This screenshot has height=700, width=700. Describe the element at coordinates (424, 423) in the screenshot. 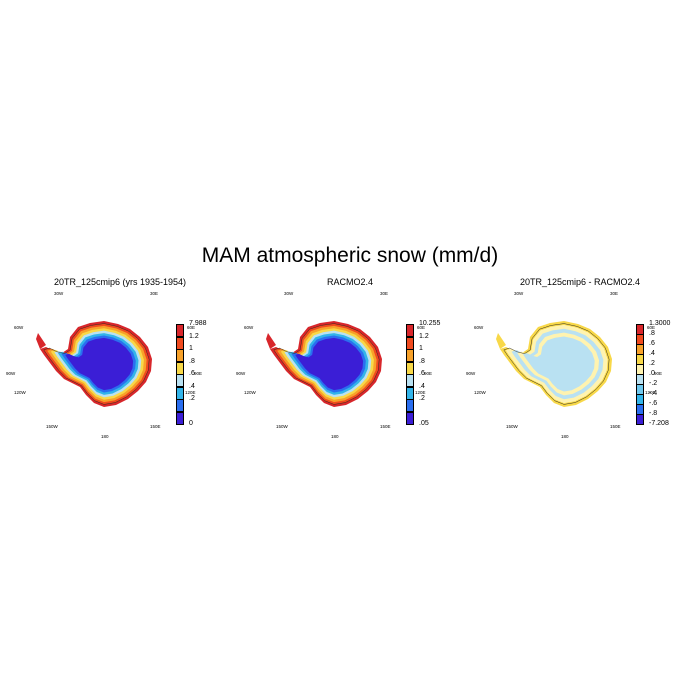

I see `colorbar-label: .05` at that location.